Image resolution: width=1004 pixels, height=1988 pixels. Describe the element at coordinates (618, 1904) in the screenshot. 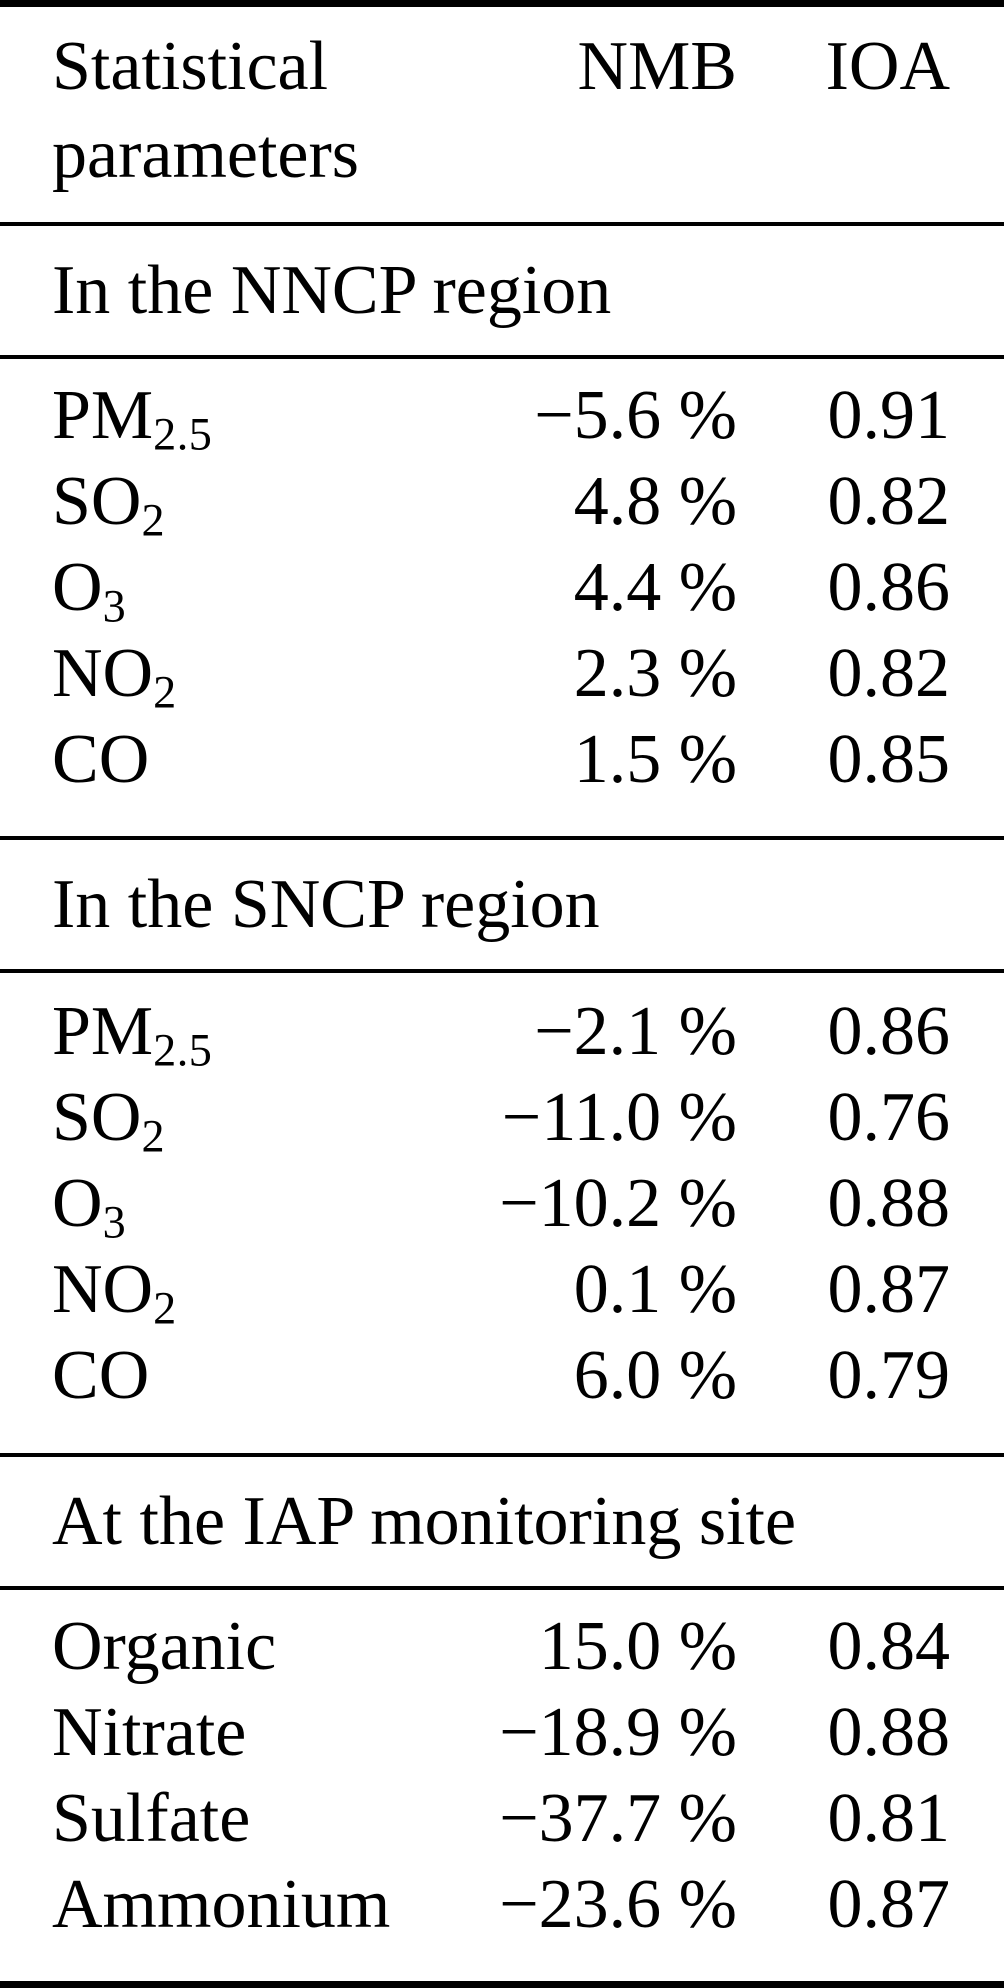

I see `nmb-value: −23.6 %` at that location.